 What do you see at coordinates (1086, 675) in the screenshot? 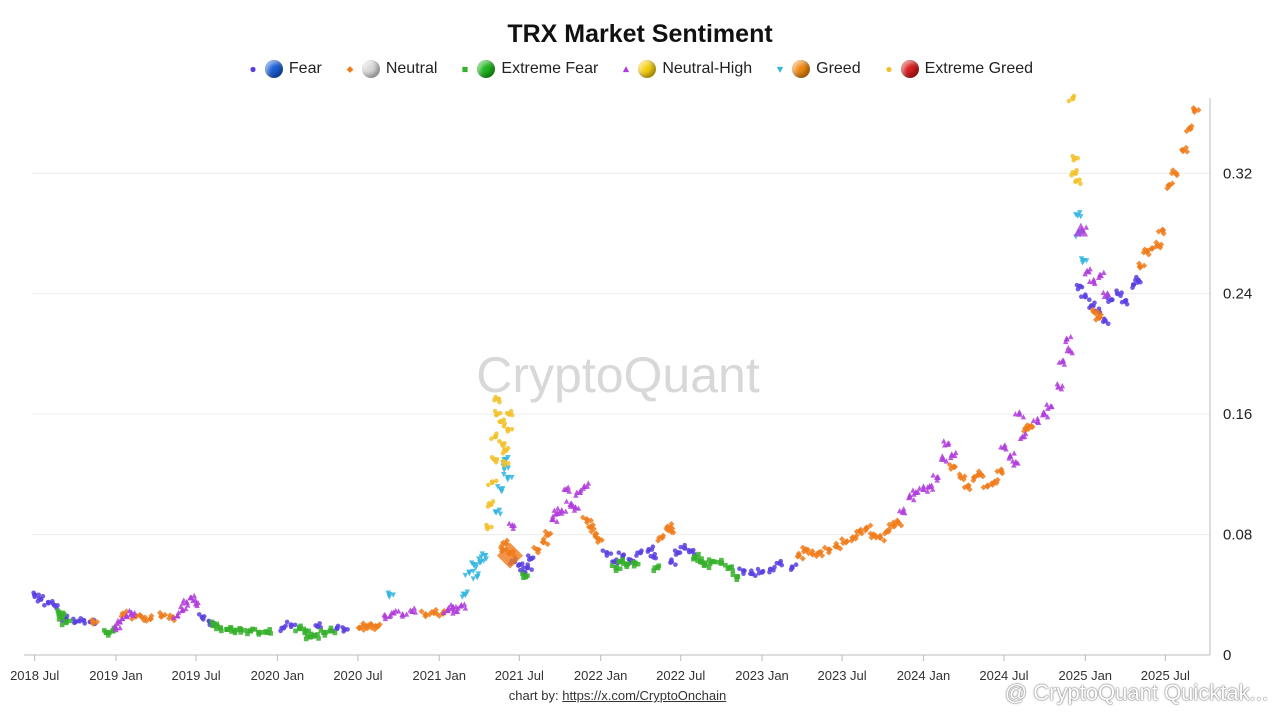
I see `x-tick-label: 2025 Jan` at bounding box center [1086, 675].